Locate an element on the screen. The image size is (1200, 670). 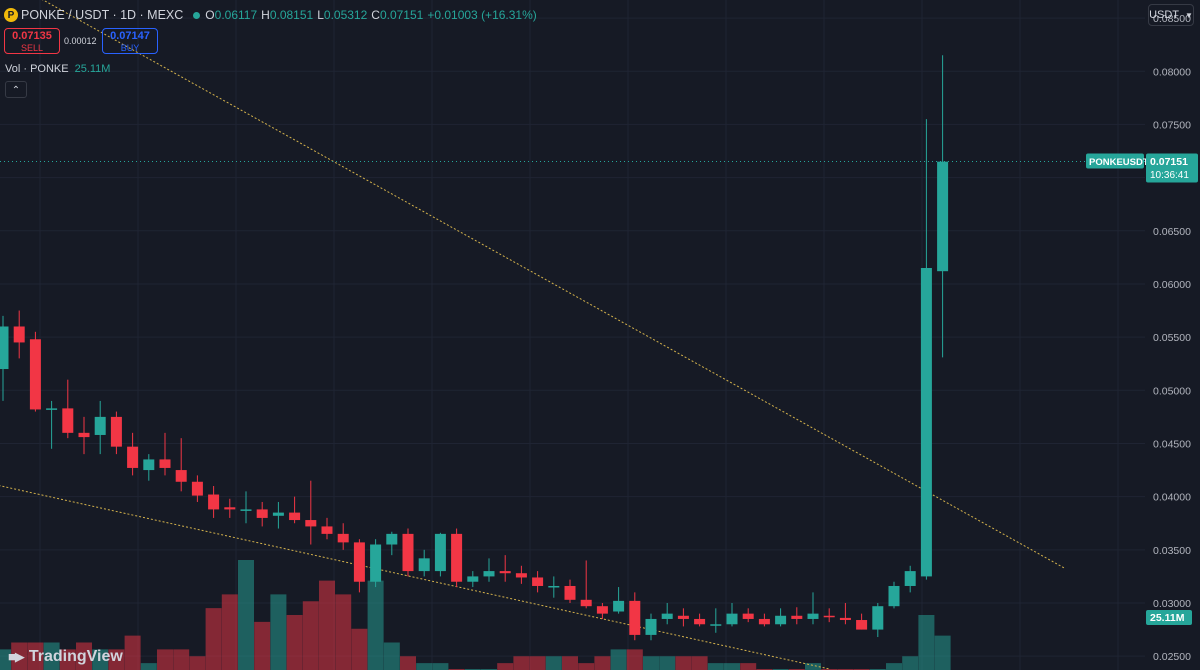
chevron-up-icon: ⌃ is located at coordinates (16, 89).